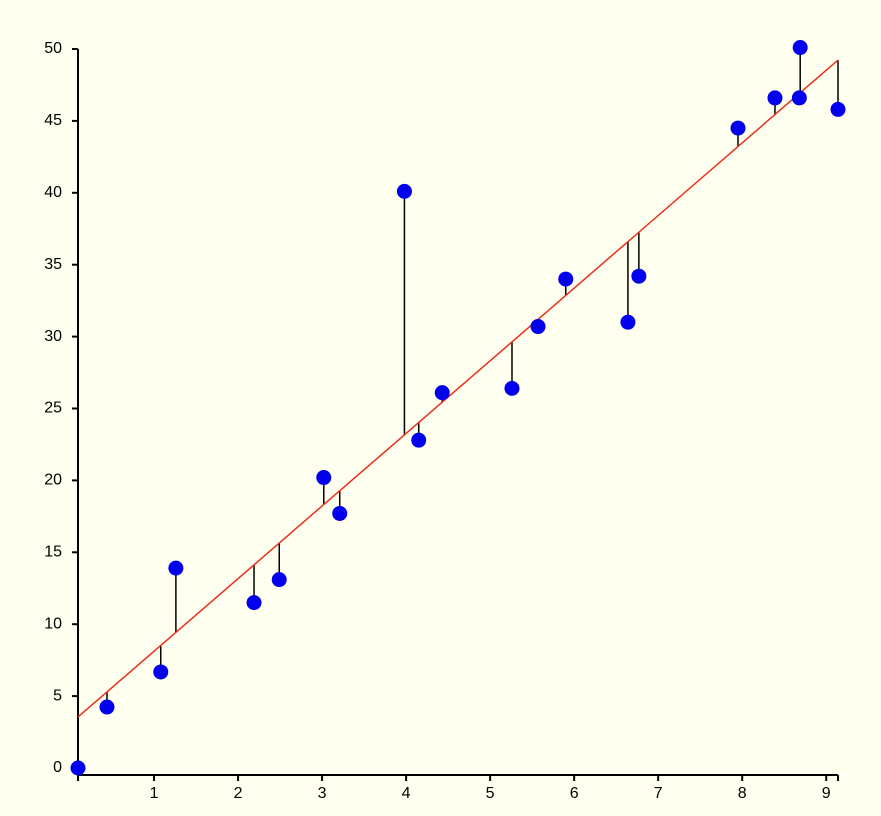  I want to click on y-tick-label: 0, so click(57, 767).